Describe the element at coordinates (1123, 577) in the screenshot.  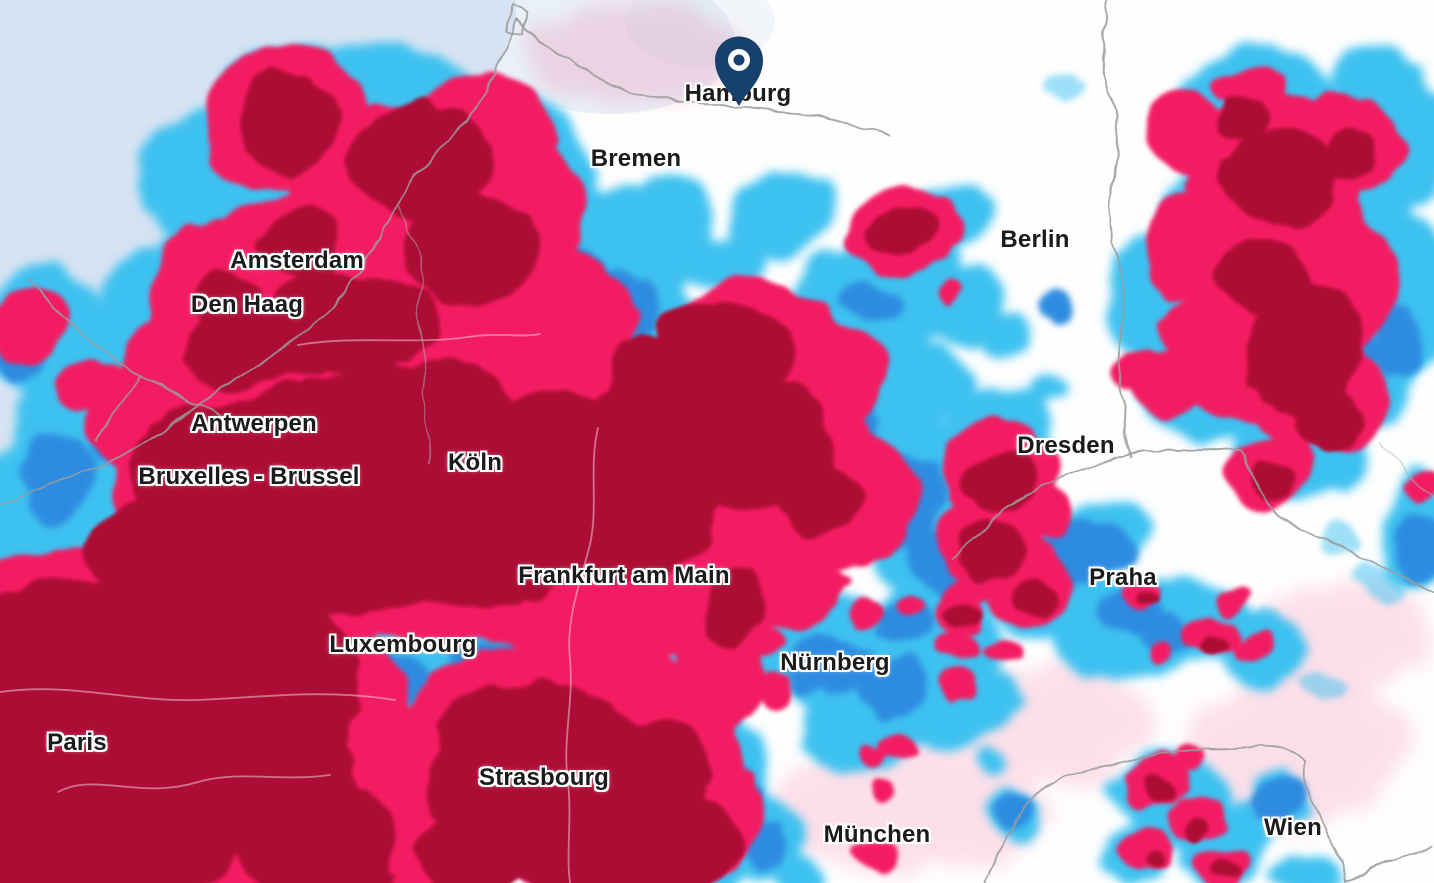
I see `city-label-praha: Praha` at that location.